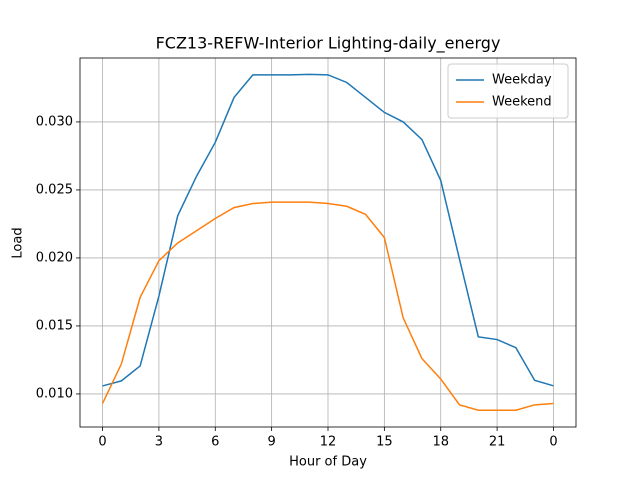 The image size is (640, 480). Describe the element at coordinates (271, 442) in the screenshot. I see `x-tick-label: 9` at that location.